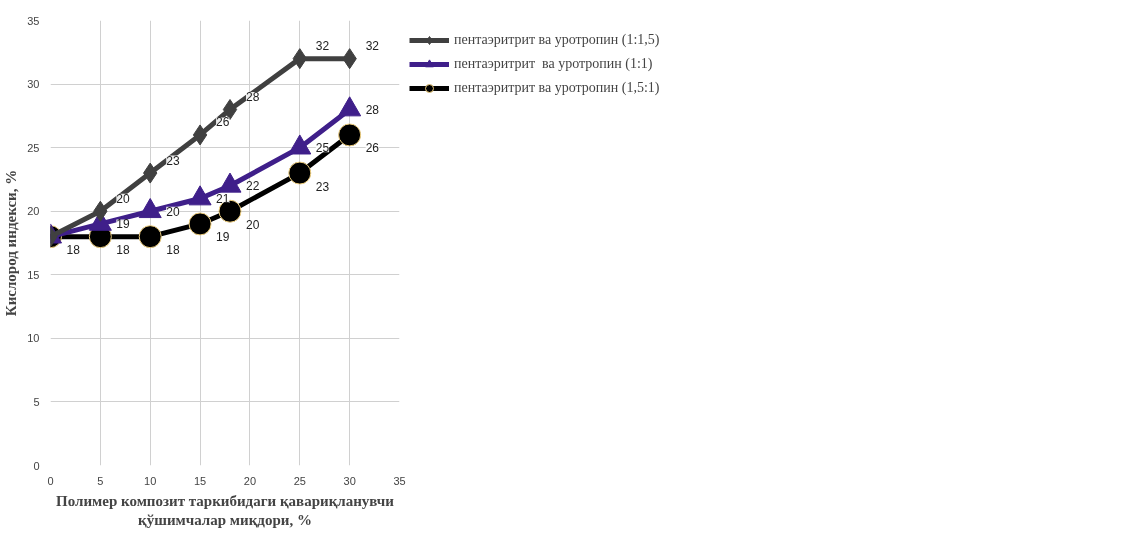 This screenshot has height=535, width=1138. I want to click on x-tick-label: 30, so click(349, 480).